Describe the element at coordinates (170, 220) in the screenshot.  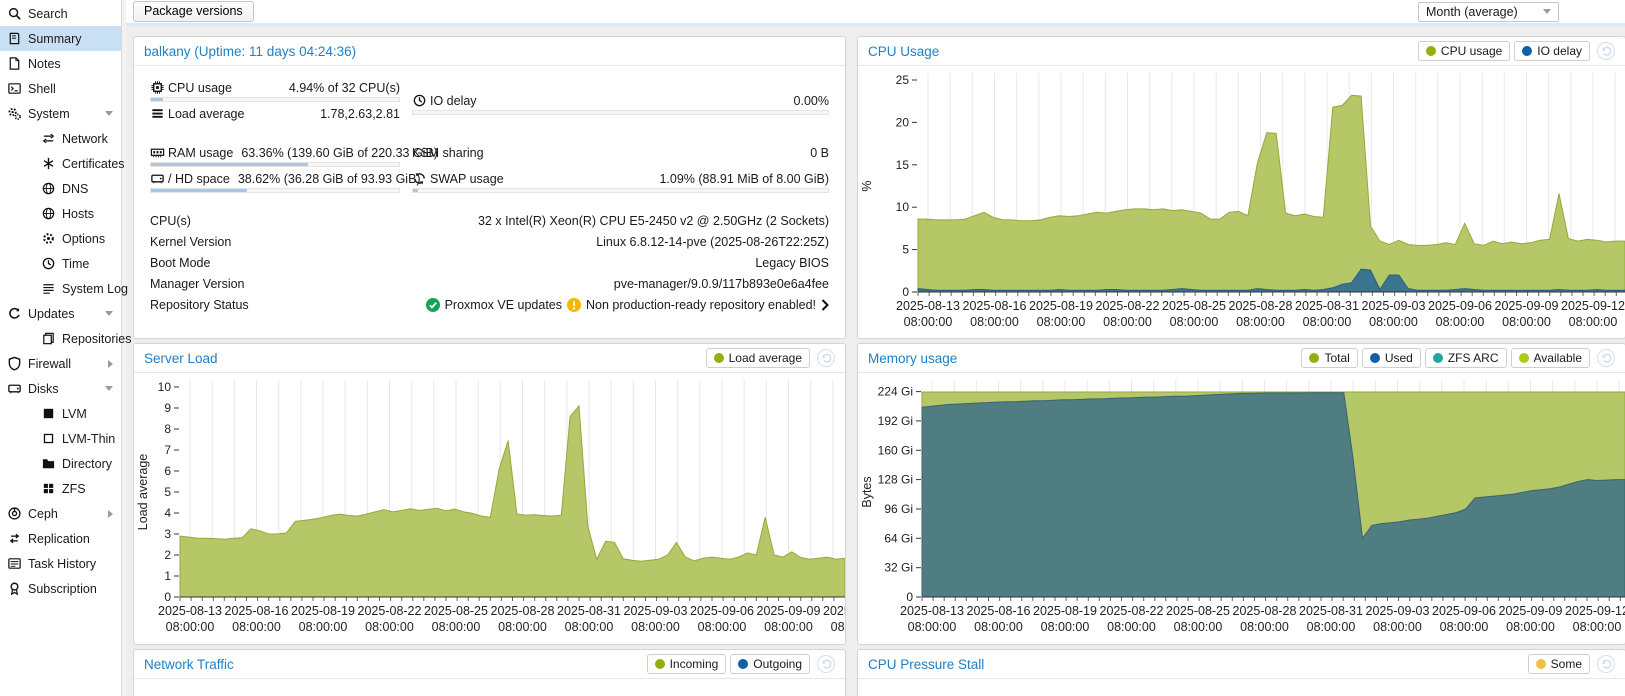
I see `info-label: CPU(s)` at that location.